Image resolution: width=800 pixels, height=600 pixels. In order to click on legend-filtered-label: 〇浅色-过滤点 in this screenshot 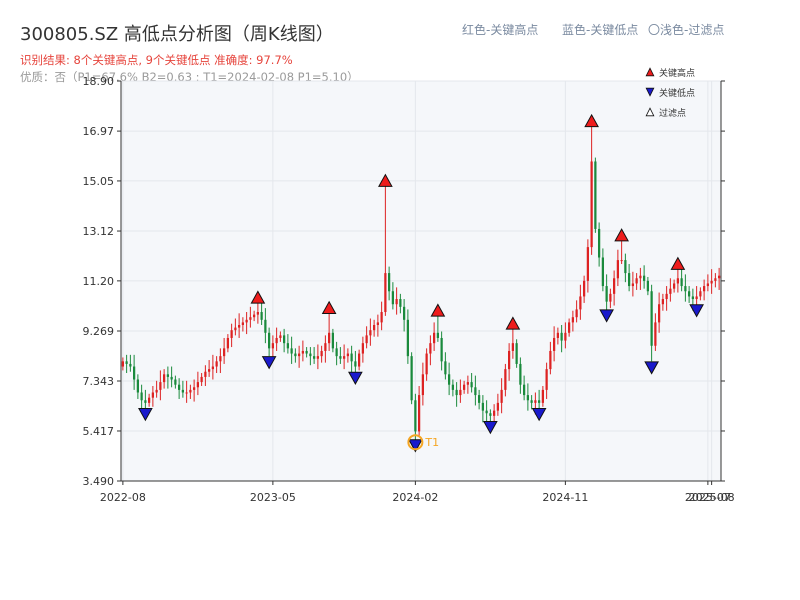, I will do `click(686, 30)`.